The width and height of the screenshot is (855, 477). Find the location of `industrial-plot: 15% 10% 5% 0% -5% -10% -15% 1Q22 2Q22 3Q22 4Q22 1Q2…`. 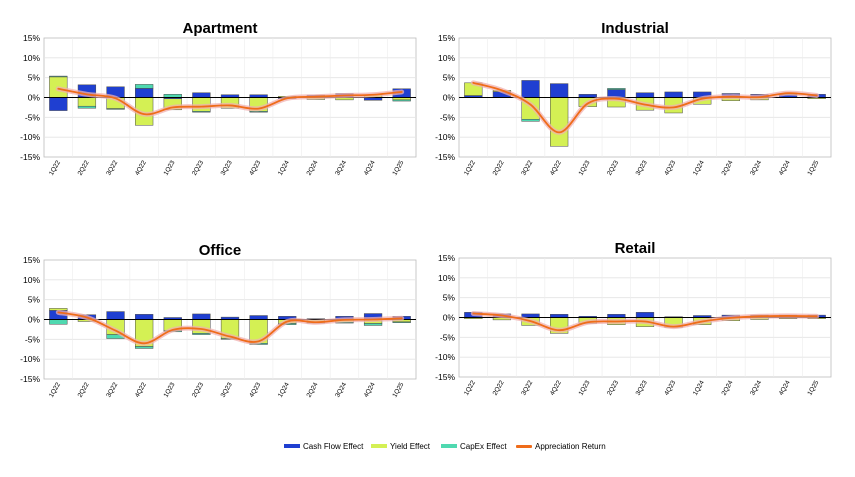

industrial-plot: 15% 10% 5% 0% -5% -10% -15% 1Q22 2Q22 3Q22 4Q22 1Q2… is located at coordinates (633, 105).